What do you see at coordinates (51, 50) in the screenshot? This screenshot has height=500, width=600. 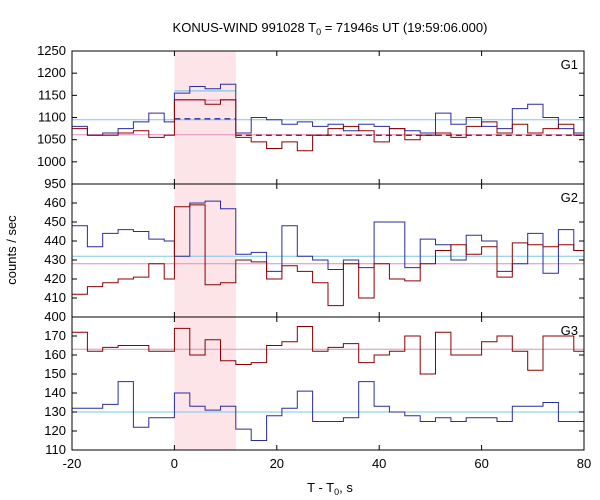 I see `y-tick-label: 1250` at bounding box center [51, 50].